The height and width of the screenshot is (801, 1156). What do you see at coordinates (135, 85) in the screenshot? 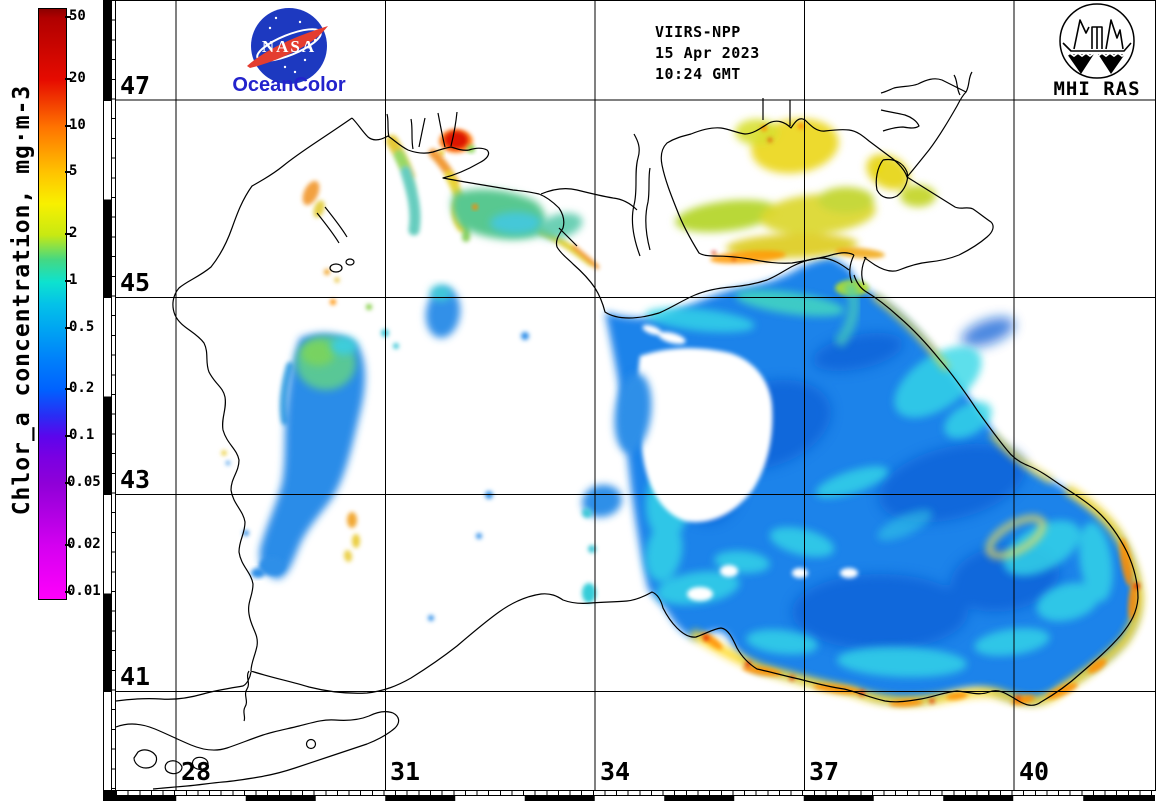
I see `lat-label-47: 47` at bounding box center [135, 85].